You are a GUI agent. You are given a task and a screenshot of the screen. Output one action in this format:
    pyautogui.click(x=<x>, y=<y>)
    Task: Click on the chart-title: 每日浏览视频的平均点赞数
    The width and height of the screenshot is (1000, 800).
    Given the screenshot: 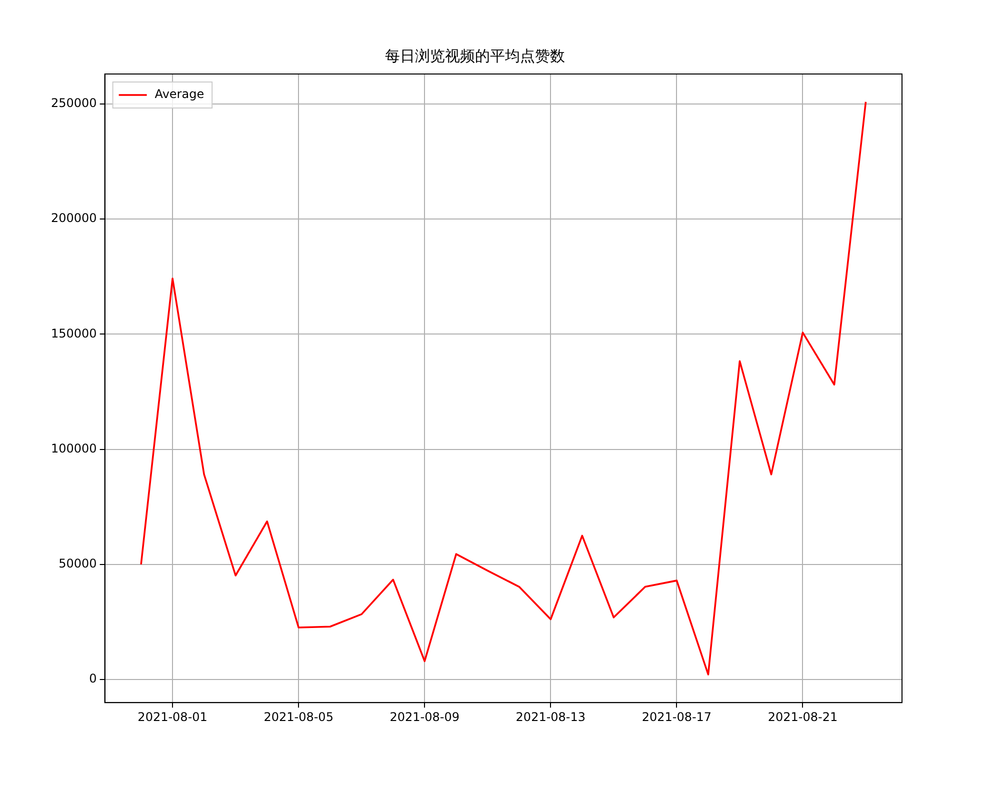 What is the action you would take?
    pyautogui.click(x=475, y=55)
    